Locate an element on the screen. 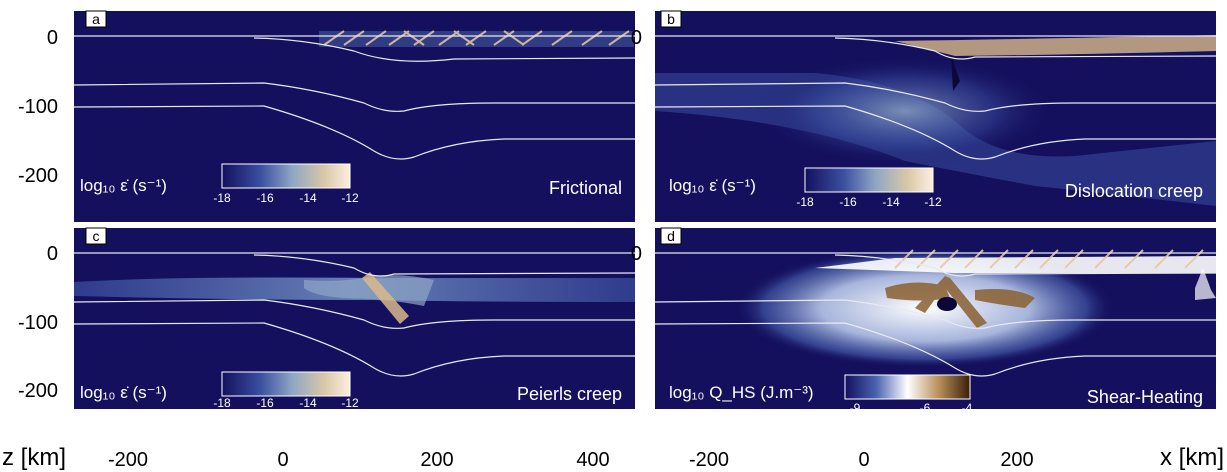 Image resolution: width=1227 pixels, height=472 pixels. panel-d-shear-zones is located at coordinates (960, 302).